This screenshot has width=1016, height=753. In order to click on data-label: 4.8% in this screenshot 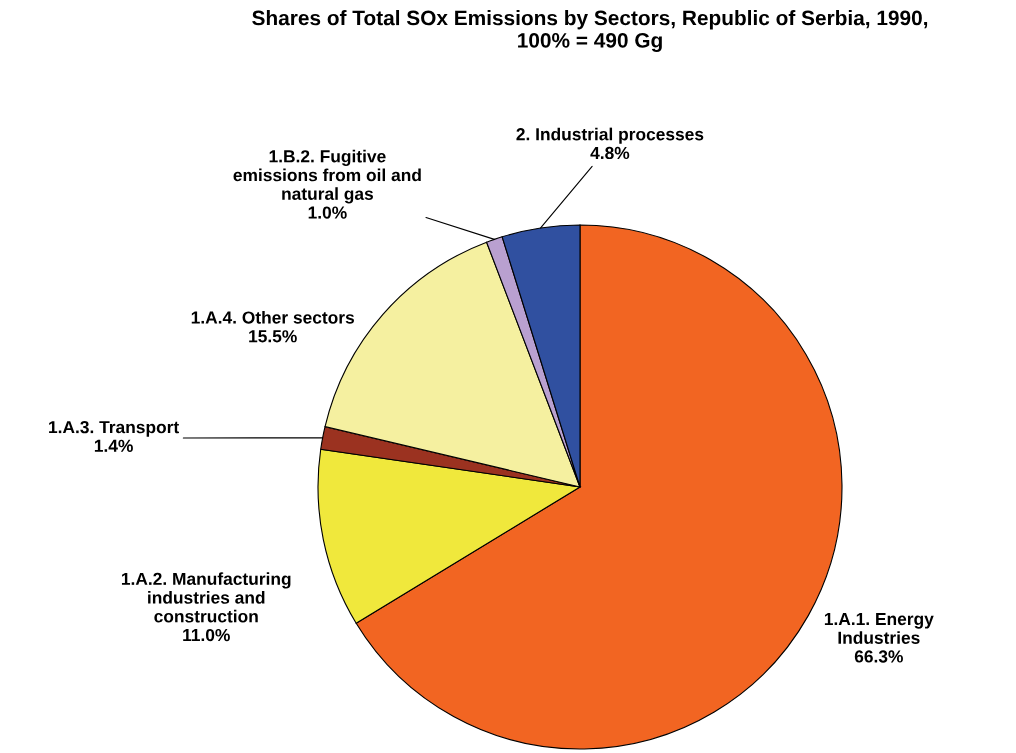, I will do `click(610, 153)`.